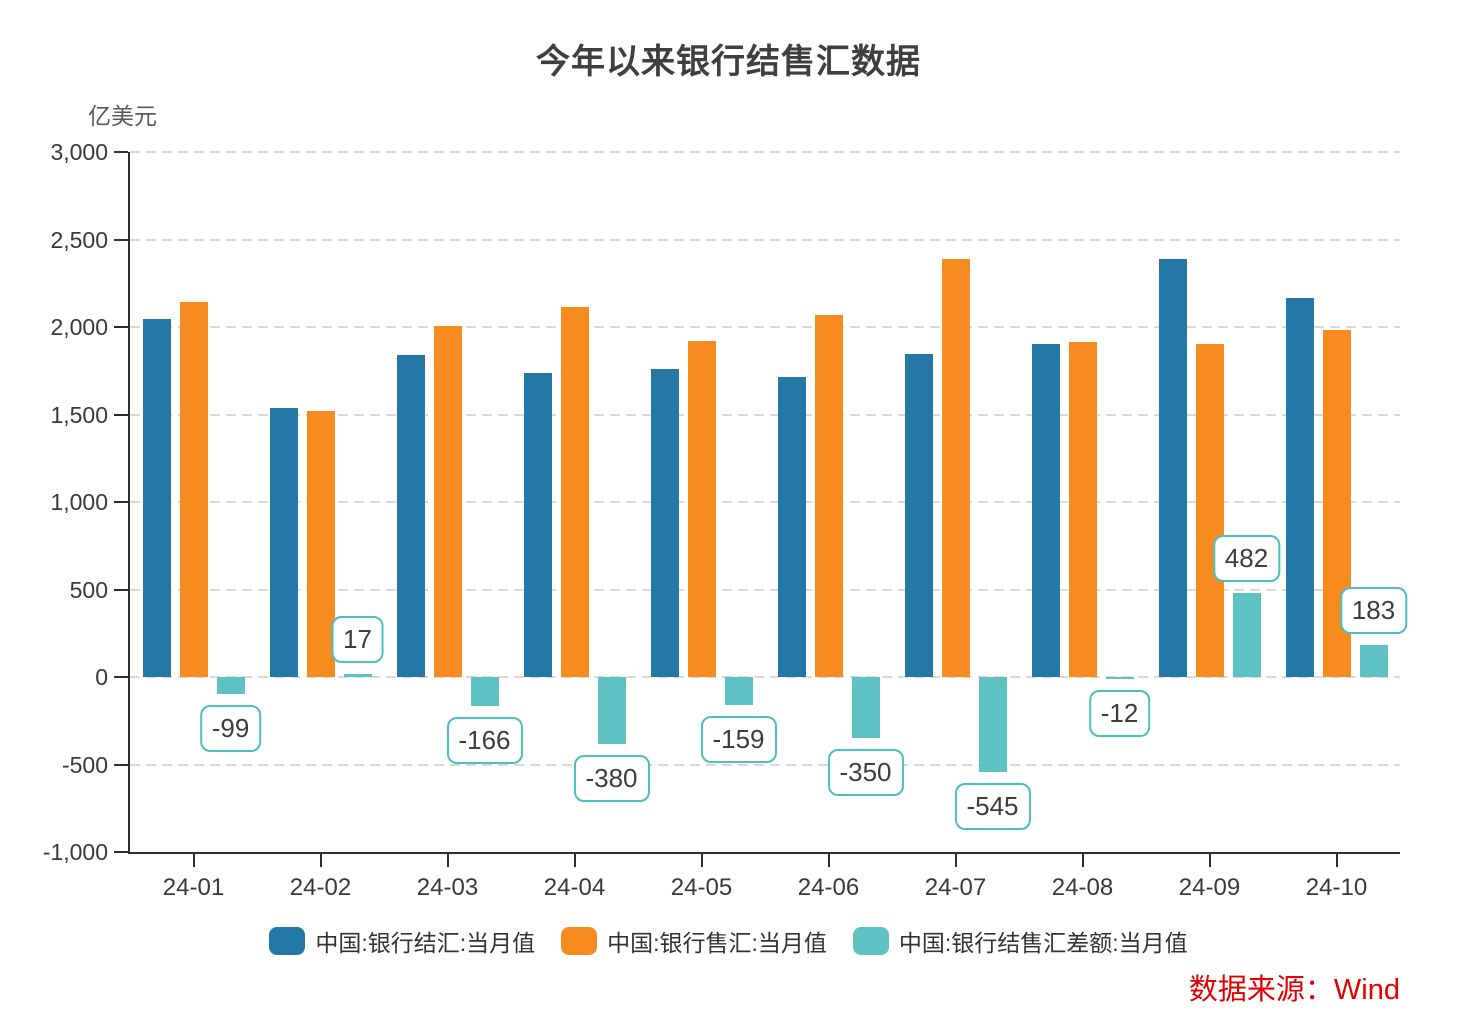  What do you see at coordinates (1043, 943) in the screenshot?
I see `legend-label-balance: 中国:银行结售汇差额:当月值` at bounding box center [1043, 943].